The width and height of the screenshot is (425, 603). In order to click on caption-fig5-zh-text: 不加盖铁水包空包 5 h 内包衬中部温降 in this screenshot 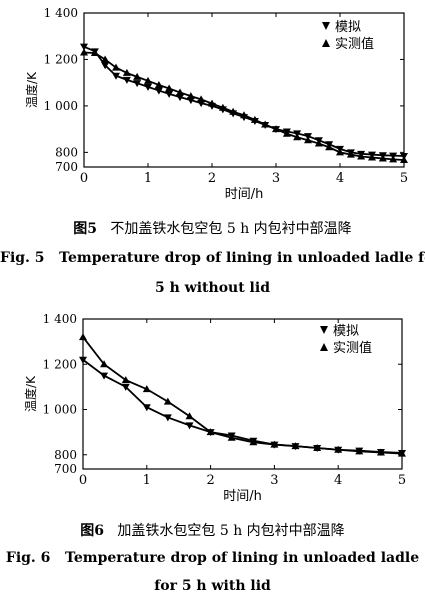, I will do `click(231, 229)`.